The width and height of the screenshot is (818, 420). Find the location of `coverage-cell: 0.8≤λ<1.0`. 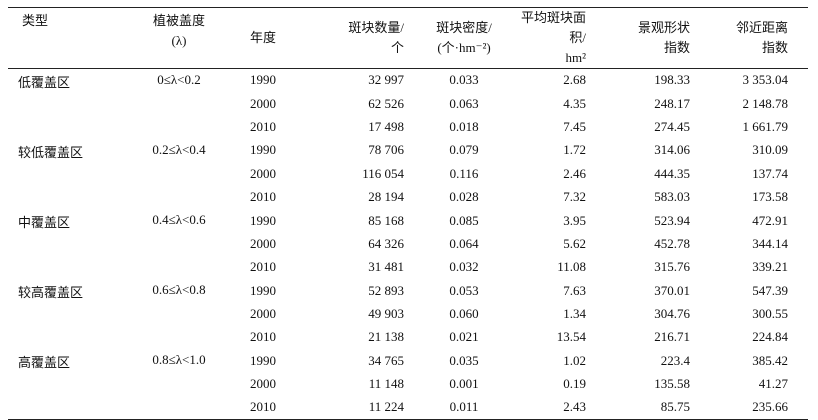

coverage-cell: 0.8≤λ<1.0 is located at coordinates (179, 360).